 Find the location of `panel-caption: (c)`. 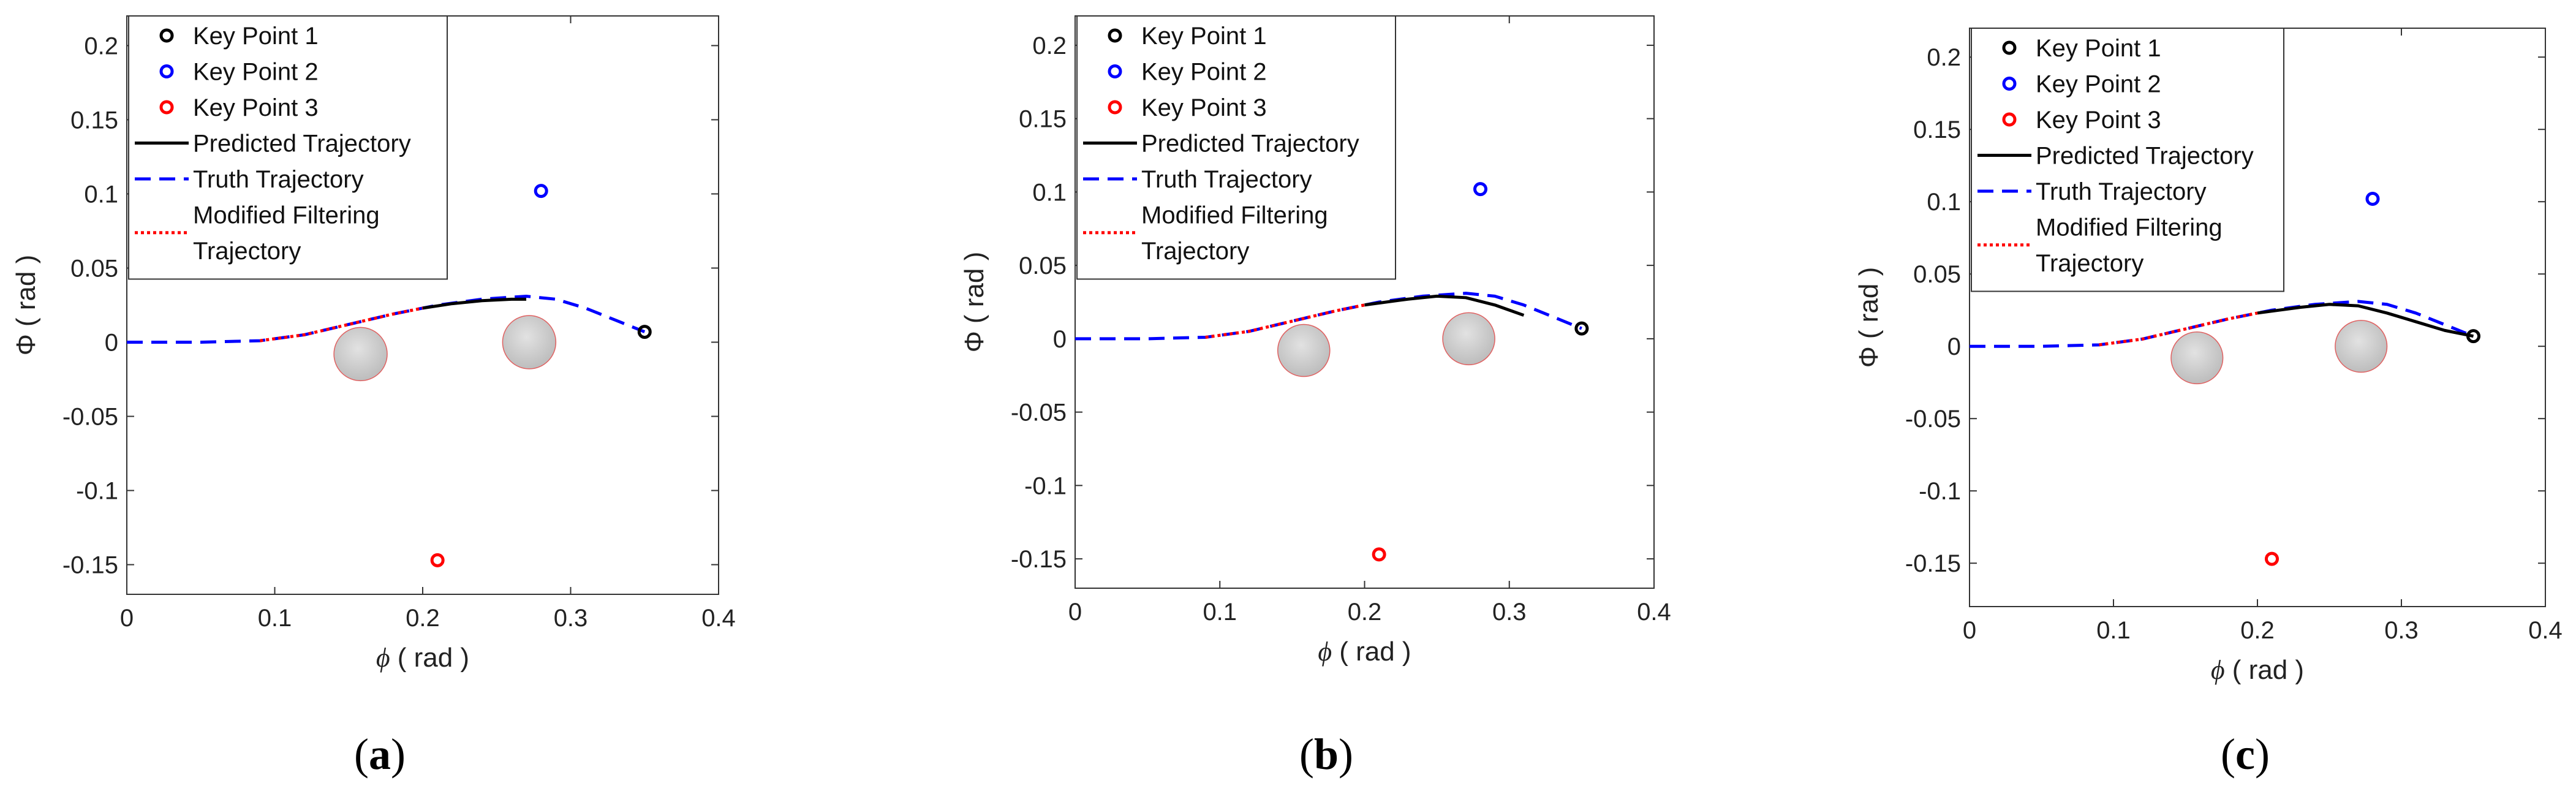

panel-caption: (c) is located at coordinates (2245, 754).